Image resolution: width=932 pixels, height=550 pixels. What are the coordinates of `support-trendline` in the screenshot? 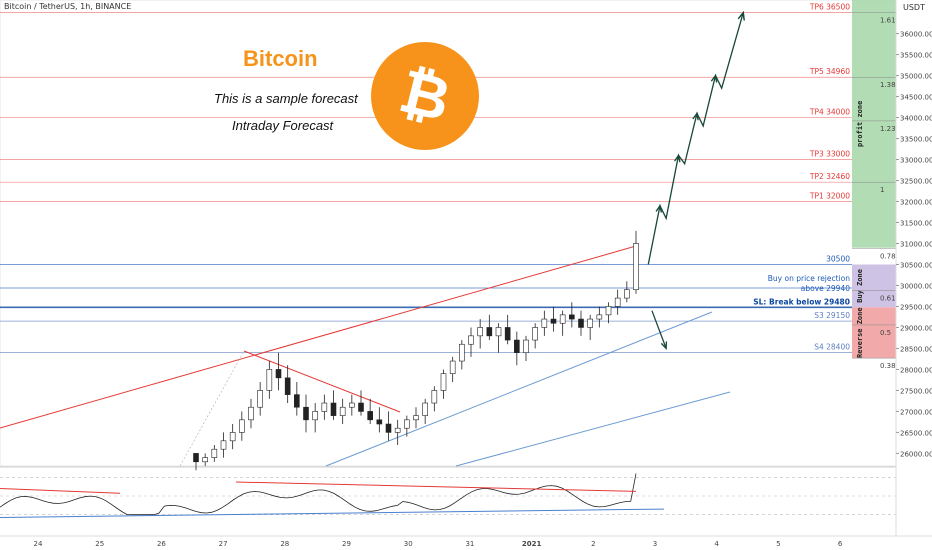 It's located at (519, 389).